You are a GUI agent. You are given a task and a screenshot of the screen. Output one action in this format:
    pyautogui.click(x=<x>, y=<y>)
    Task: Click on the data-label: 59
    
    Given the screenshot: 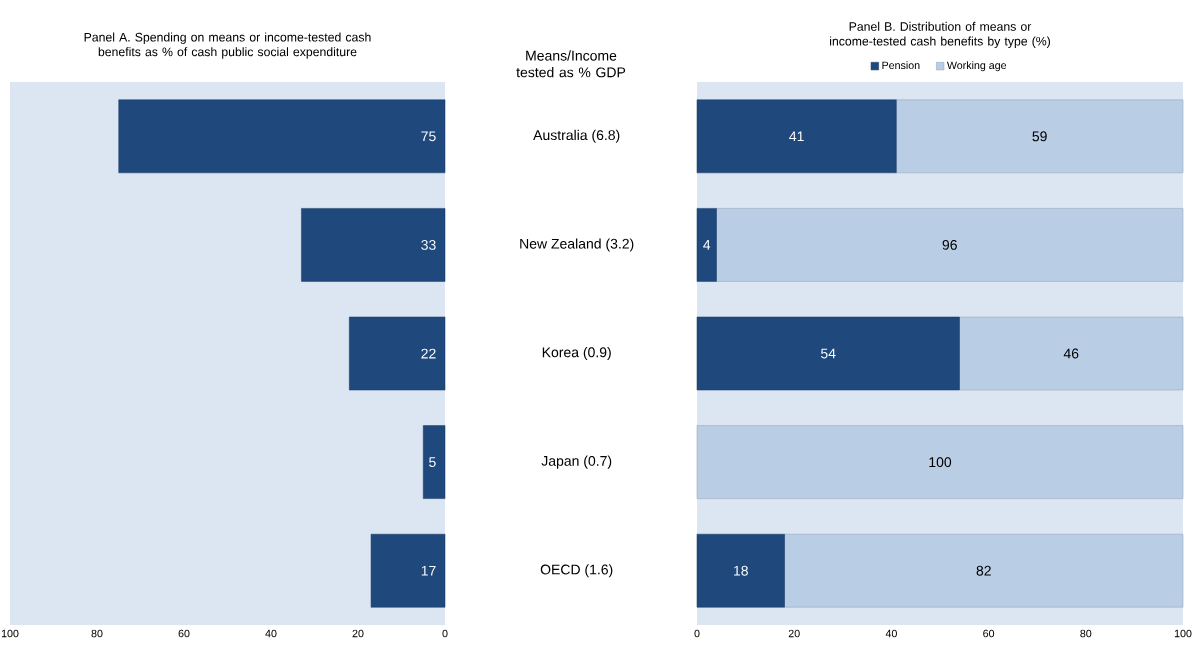 What is the action you would take?
    pyautogui.click(x=1039, y=136)
    